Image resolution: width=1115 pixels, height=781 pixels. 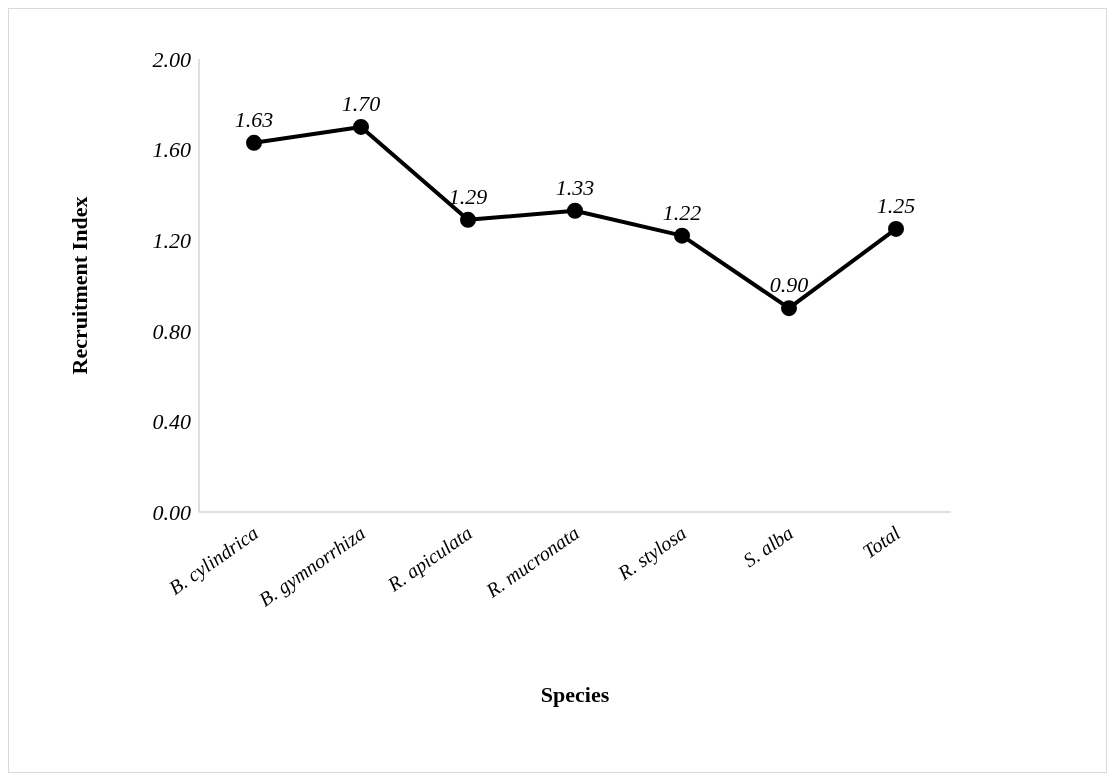 What do you see at coordinates (575, 187) in the screenshot?
I see `data-label: 1.33` at bounding box center [575, 187].